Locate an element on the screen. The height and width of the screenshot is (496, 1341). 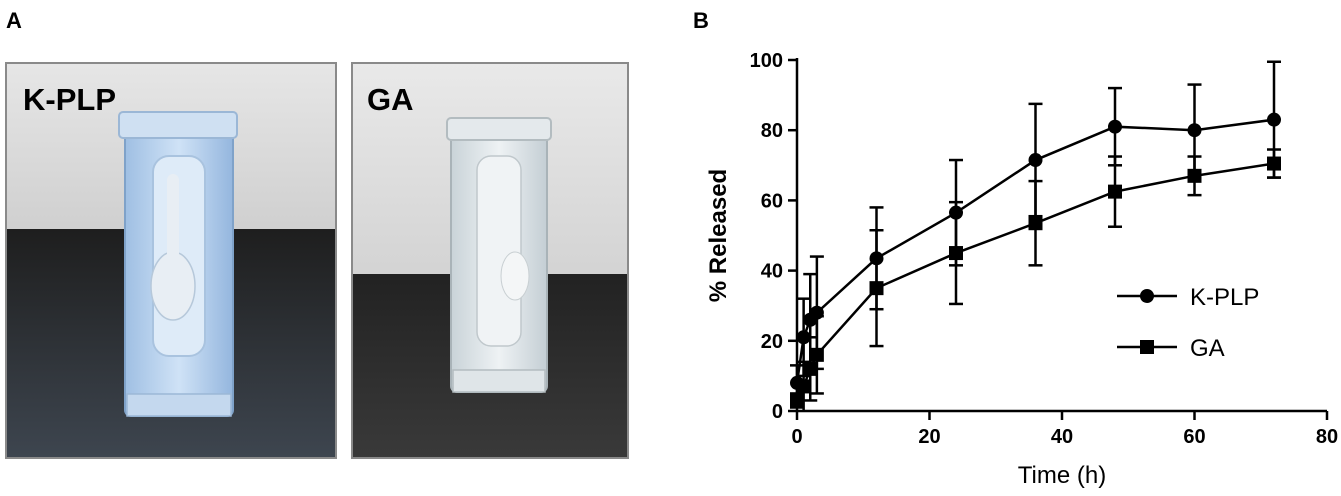
cuvette-blue is located at coordinates (178, 264).